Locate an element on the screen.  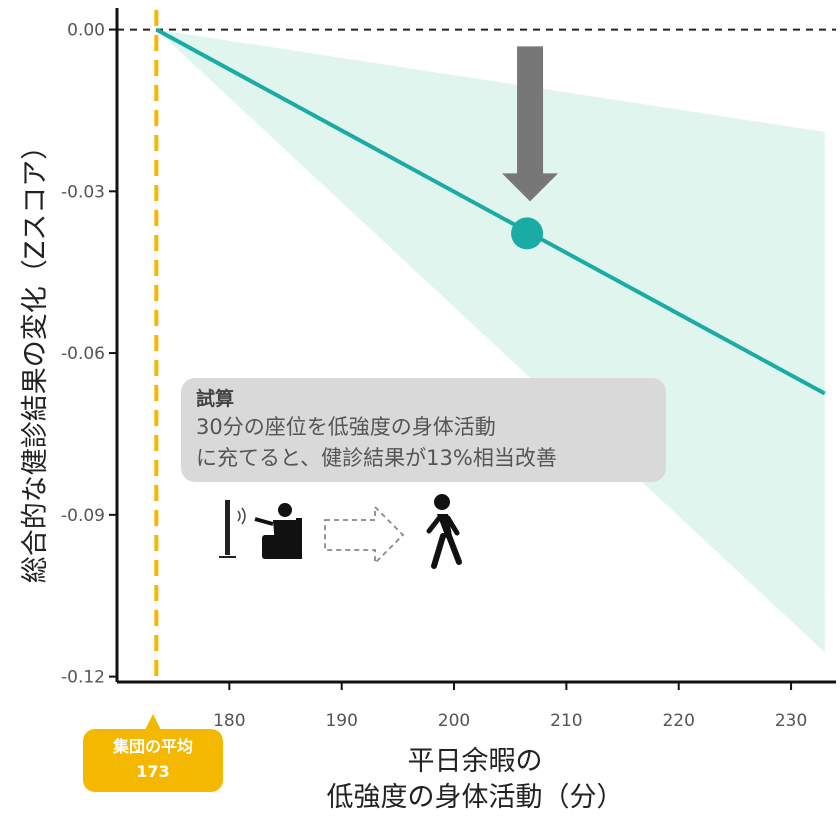
x-tick-label: 180 is located at coordinates (229, 721).